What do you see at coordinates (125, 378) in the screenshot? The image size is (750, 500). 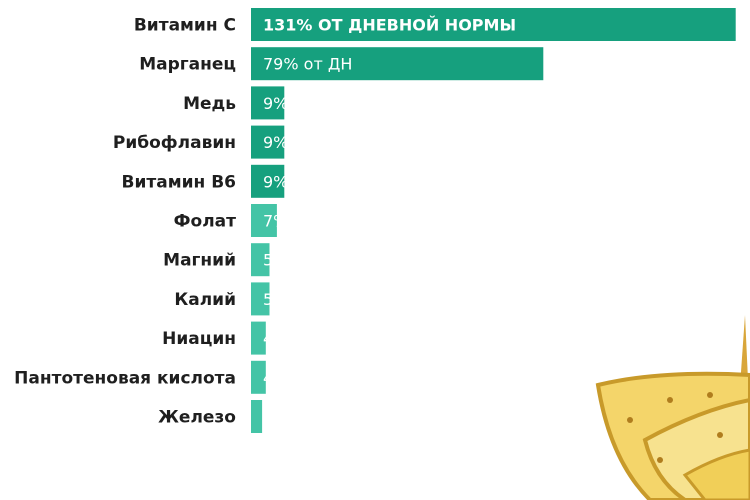 I see `category-label: Пантотеновая кислота` at bounding box center [125, 378].